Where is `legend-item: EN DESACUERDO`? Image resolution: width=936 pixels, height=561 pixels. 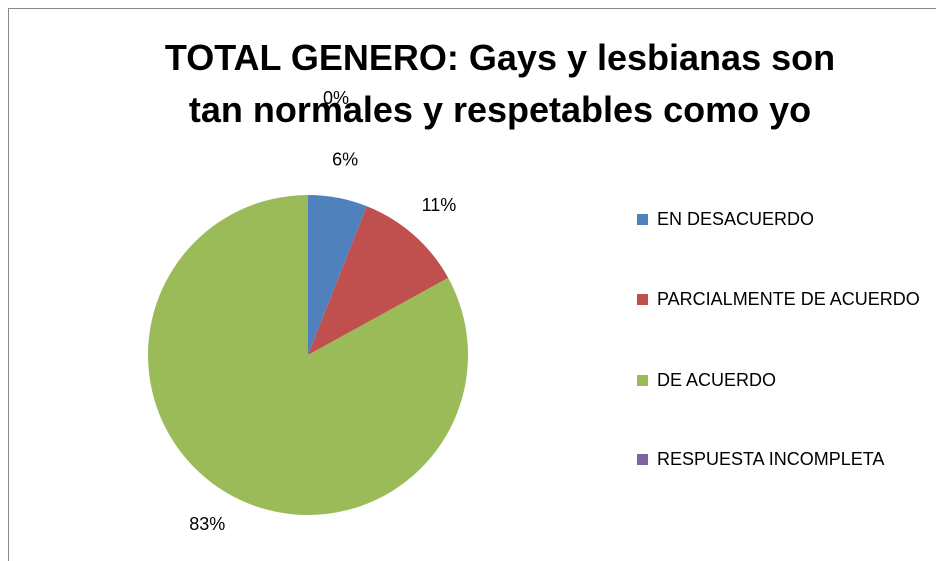 legend-item: EN DESACUERDO is located at coordinates (786, 219).